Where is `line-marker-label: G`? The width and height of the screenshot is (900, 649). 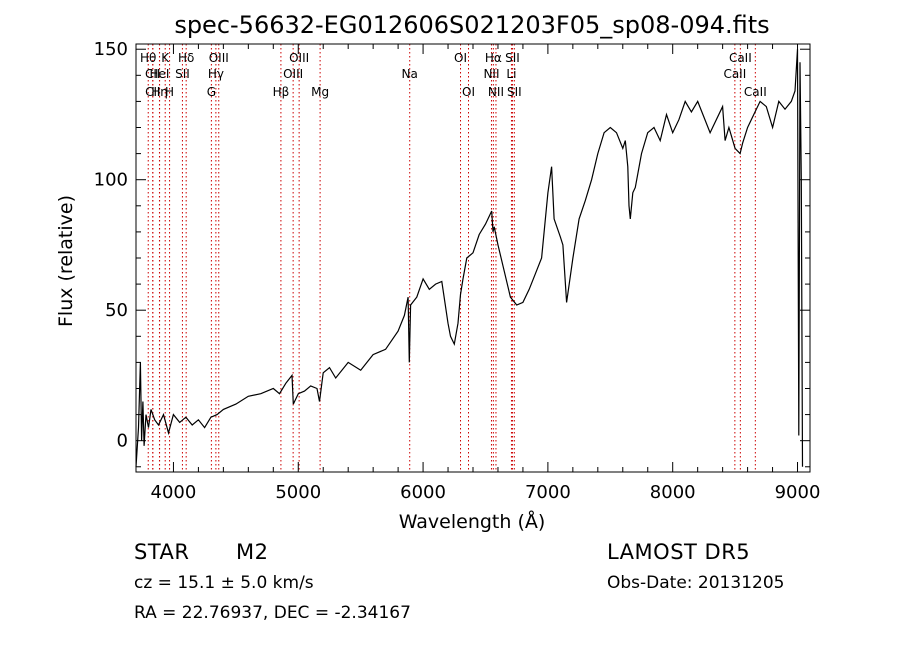 line-marker-label: G is located at coordinates (211, 92).